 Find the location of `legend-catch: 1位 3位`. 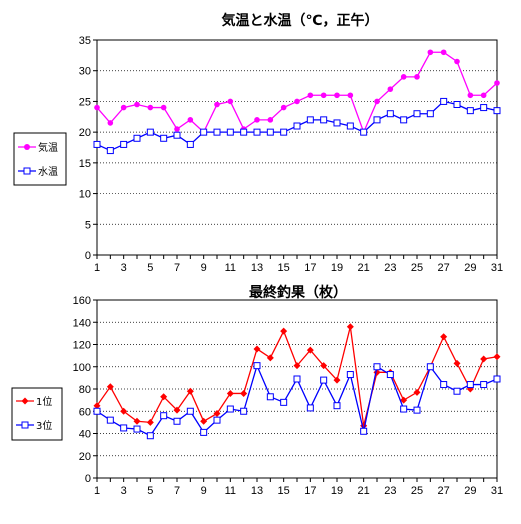

legend-catch: 1位 3位 is located at coordinates (37, 414).